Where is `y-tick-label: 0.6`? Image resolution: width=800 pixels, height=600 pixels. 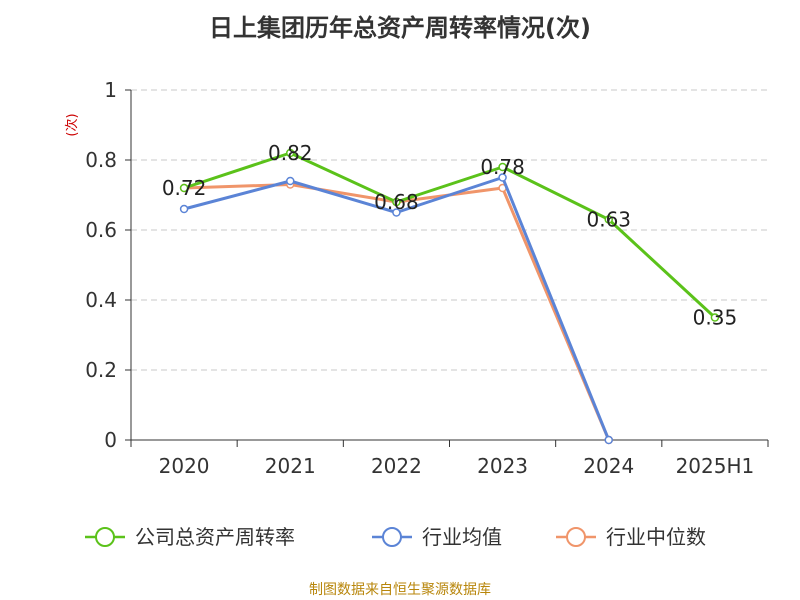 y-tick-label: 0.6 is located at coordinates (101, 230).